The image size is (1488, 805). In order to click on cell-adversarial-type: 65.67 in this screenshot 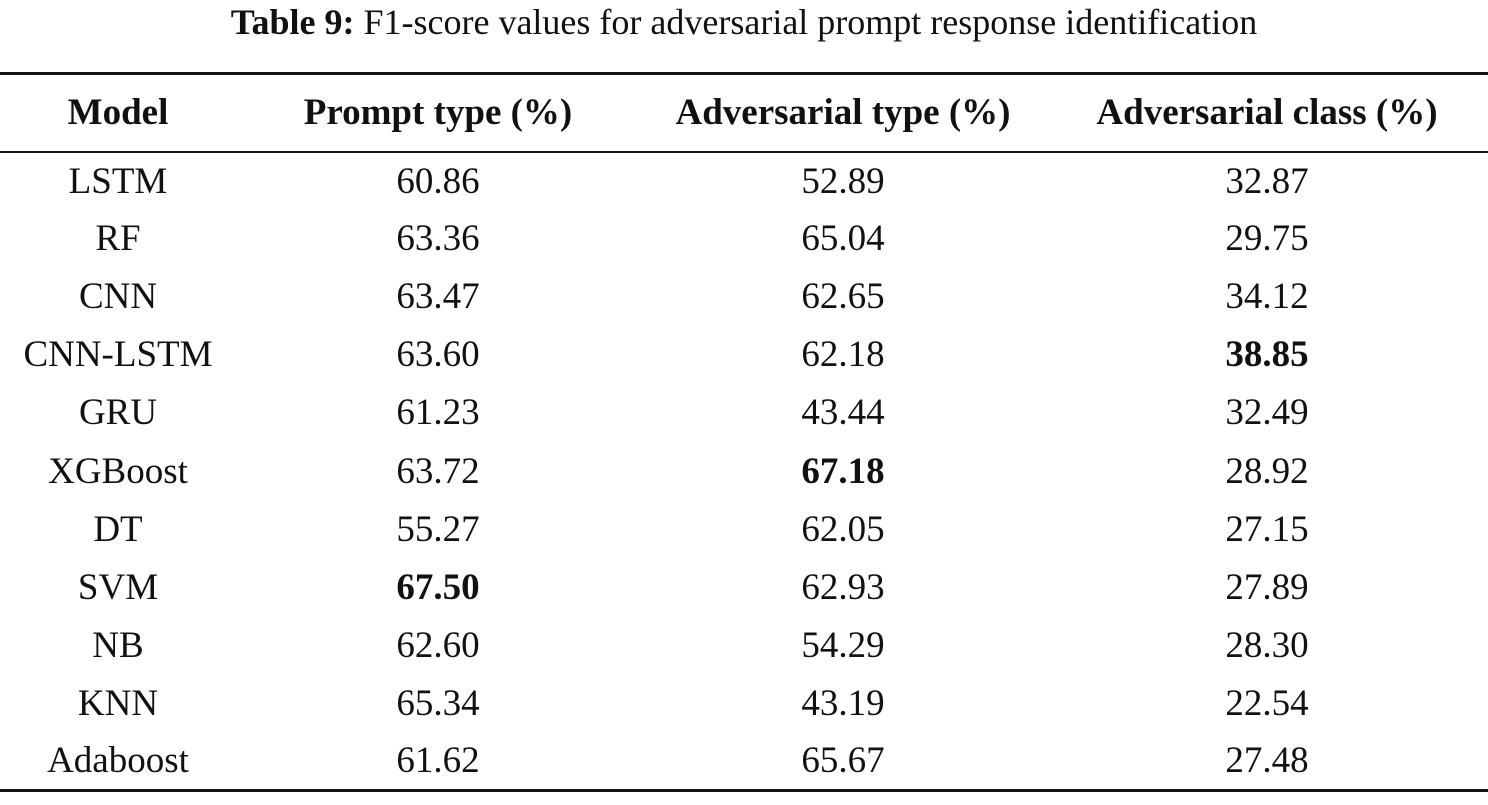, I will do `click(843, 762)`.